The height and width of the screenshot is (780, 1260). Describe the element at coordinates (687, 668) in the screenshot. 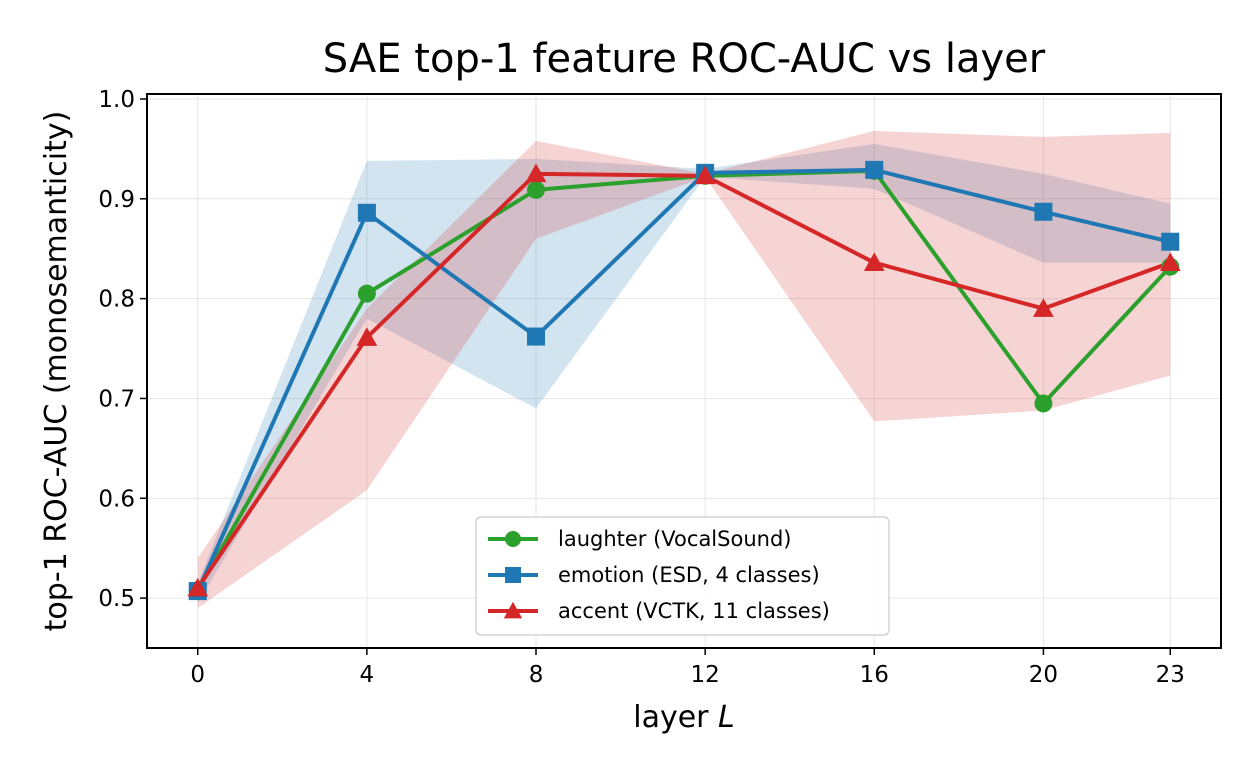

I see `x-axis-ticks: 0 4 8 12 16 20 23` at that location.